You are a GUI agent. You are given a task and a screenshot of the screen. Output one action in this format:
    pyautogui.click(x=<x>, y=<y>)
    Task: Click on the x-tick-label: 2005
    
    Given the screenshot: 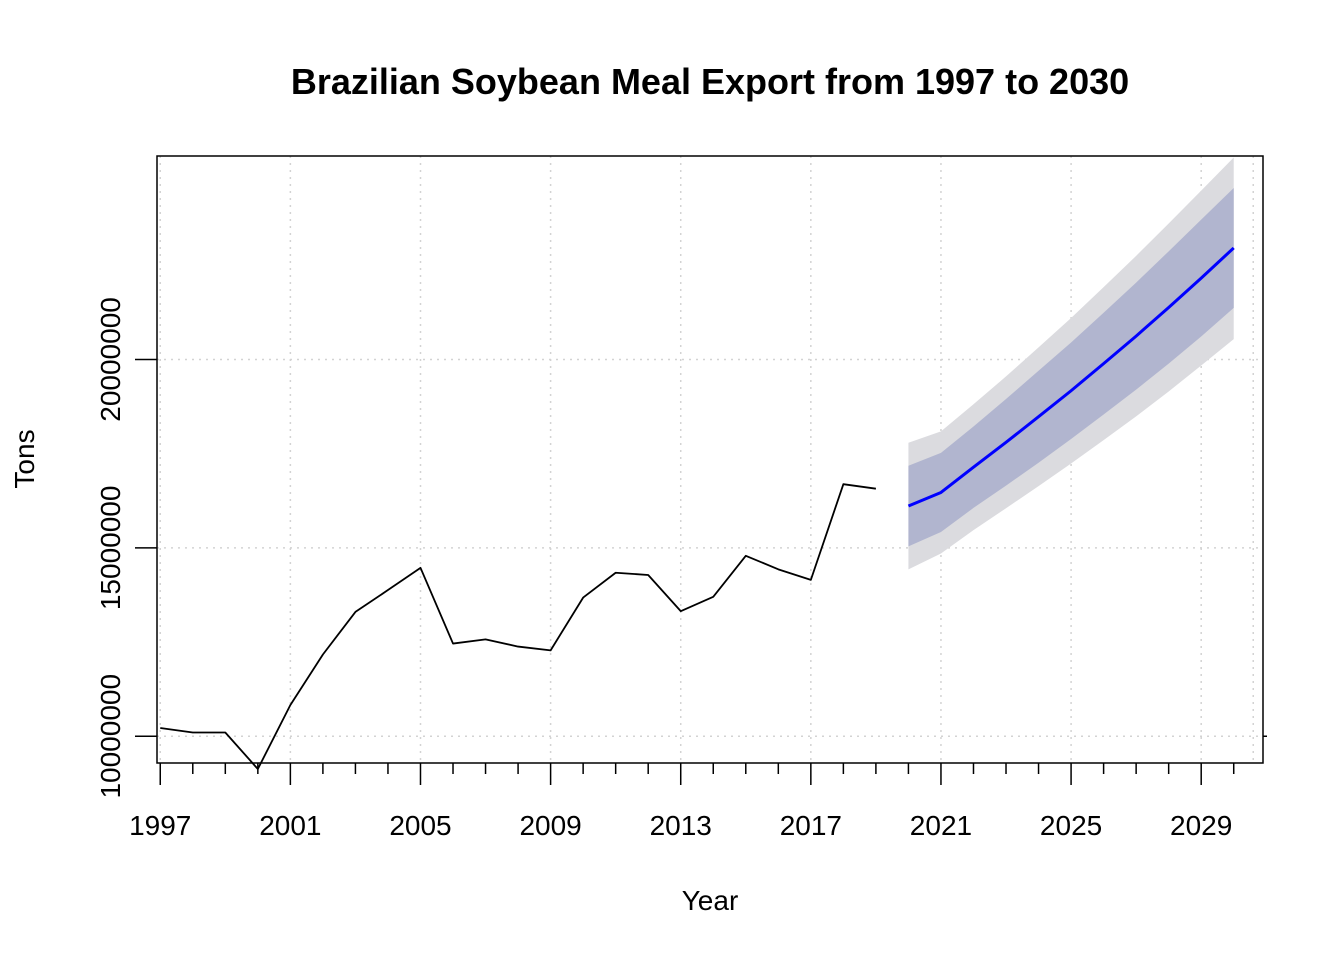 What is the action you would take?
    pyautogui.click(x=420, y=825)
    